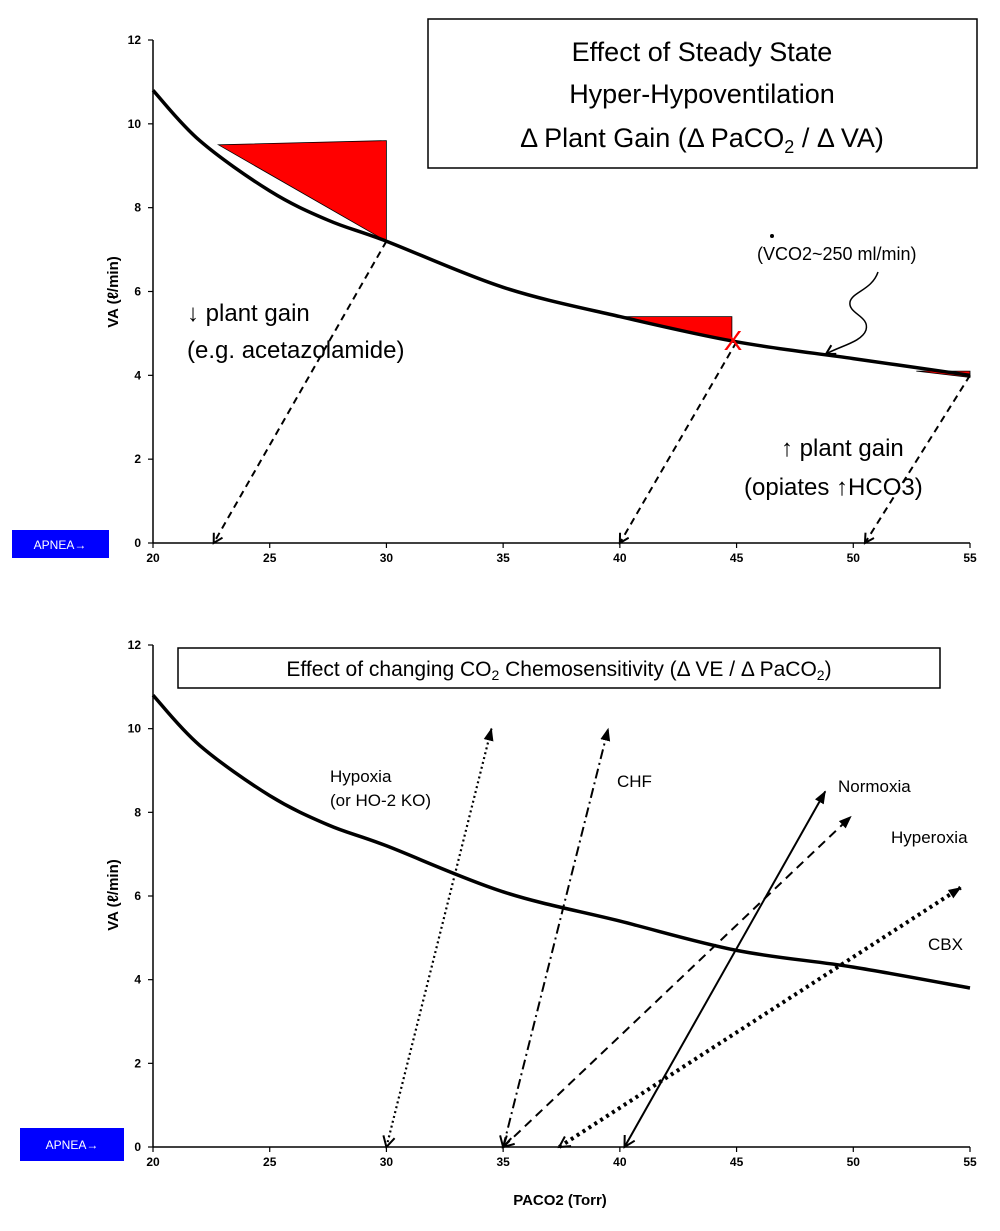  Describe the element at coordinates (945, 944) in the screenshot. I see `label-cbx: CBX` at that location.